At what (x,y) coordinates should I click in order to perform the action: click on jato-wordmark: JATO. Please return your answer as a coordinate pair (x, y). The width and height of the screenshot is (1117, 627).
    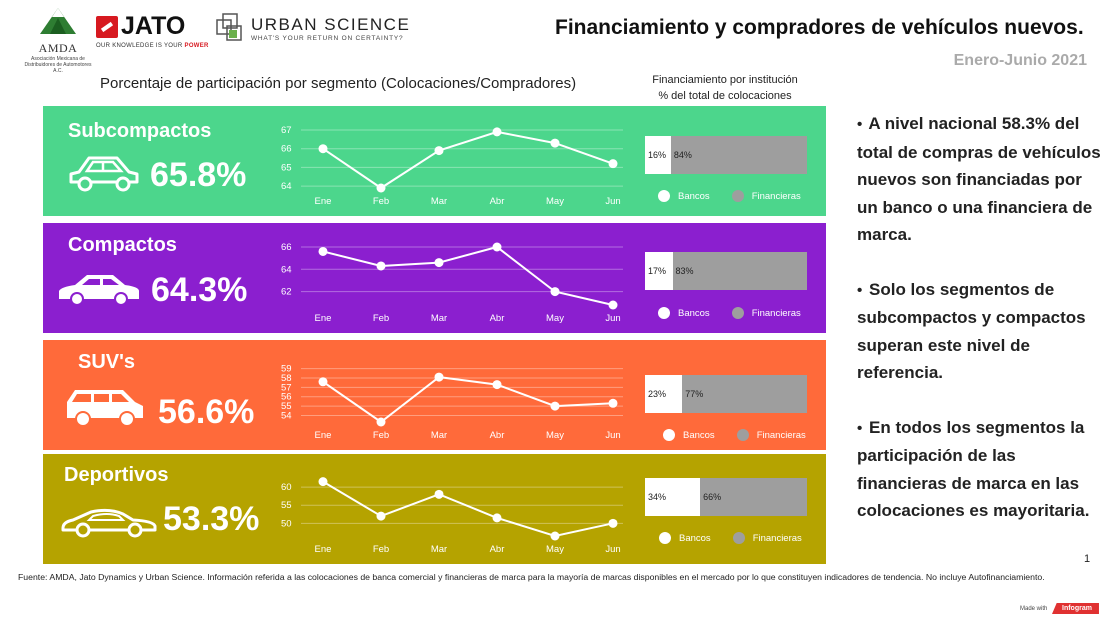
    Looking at the image, I should click on (153, 26).